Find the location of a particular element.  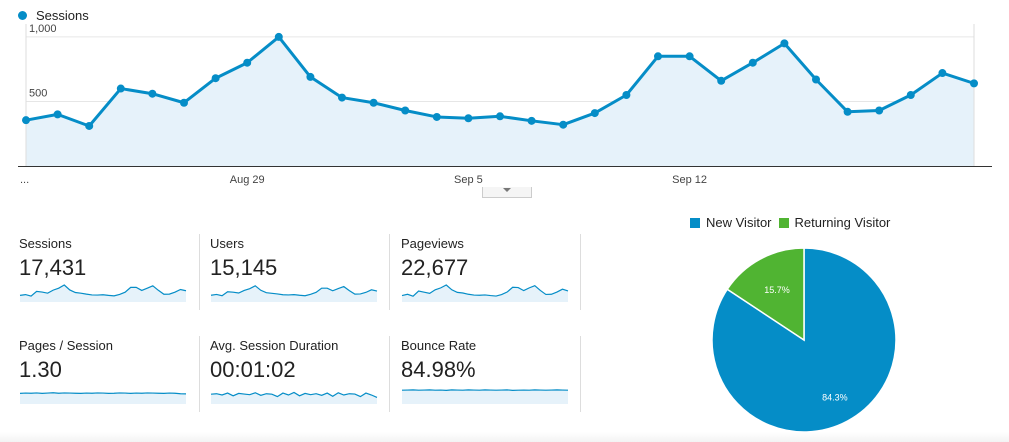

y-tick-label: 500 is located at coordinates (38, 93).